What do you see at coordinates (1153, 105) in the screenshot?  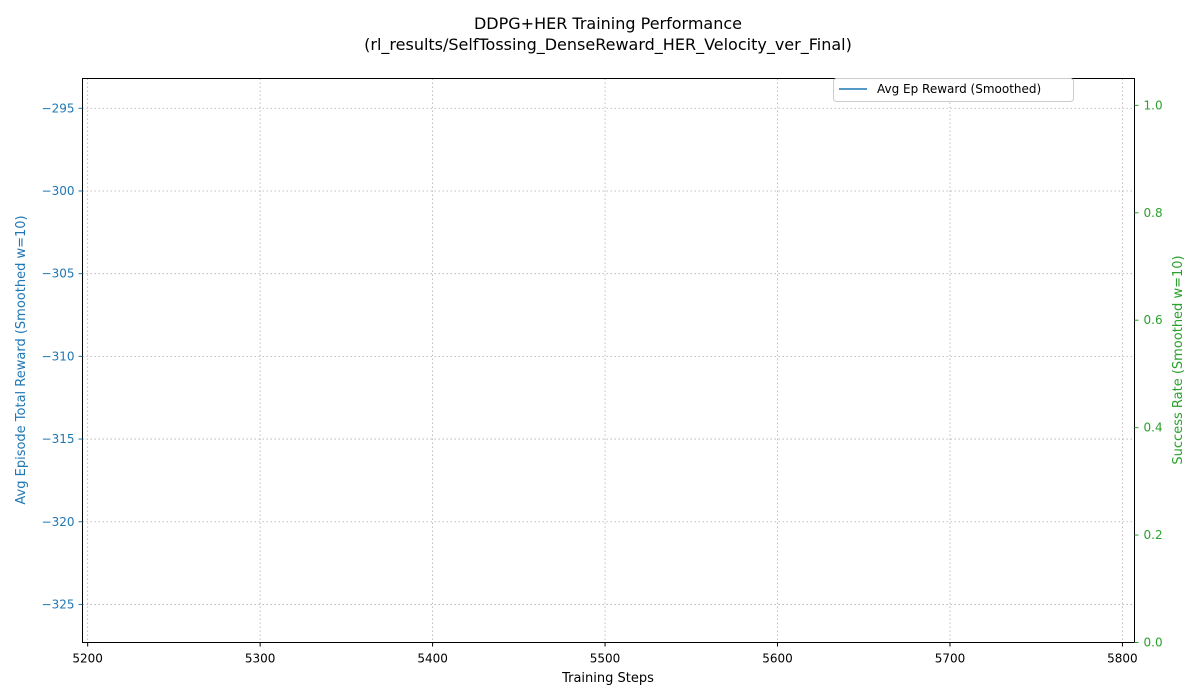 I see `y-right-tick-label: 1.0` at bounding box center [1153, 105].